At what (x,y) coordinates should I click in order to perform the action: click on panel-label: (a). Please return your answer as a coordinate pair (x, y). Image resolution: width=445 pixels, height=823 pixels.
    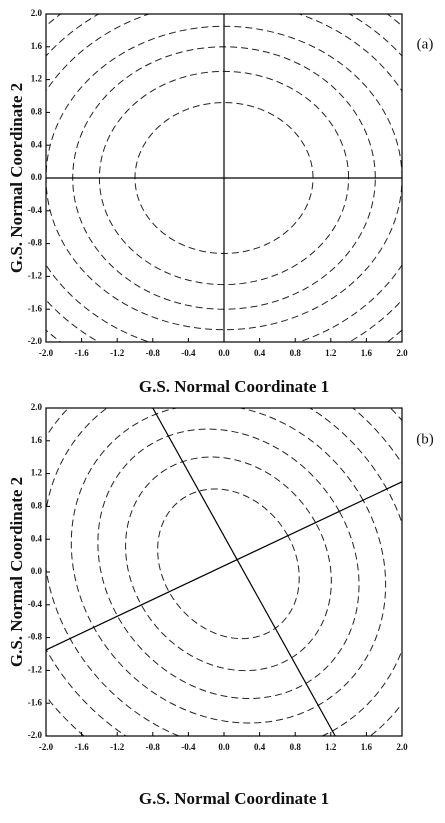
    Looking at the image, I should click on (425, 44).